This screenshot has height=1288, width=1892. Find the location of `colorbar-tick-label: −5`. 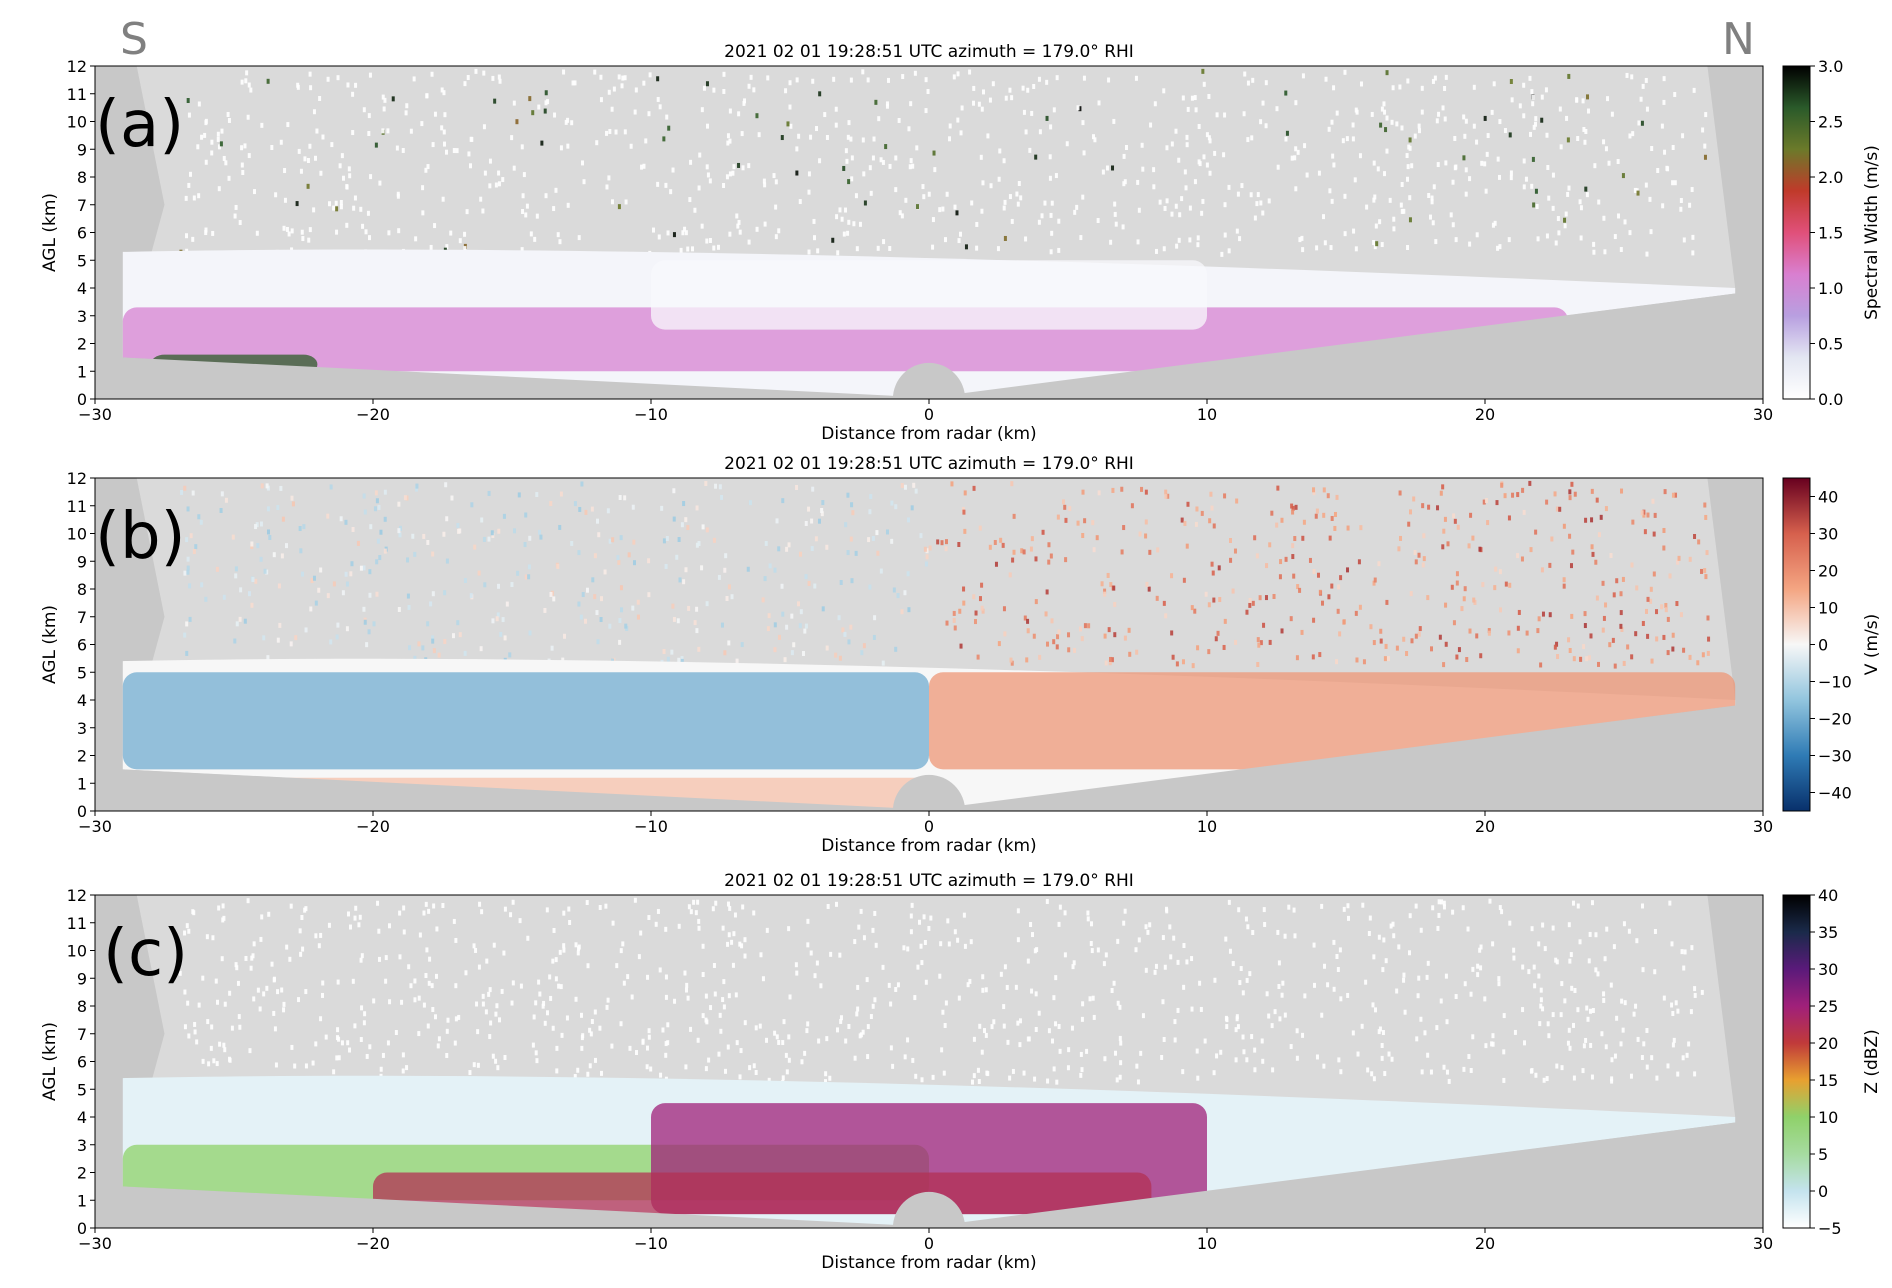

colorbar-tick-label: −5 is located at coordinates (1830, 1228).